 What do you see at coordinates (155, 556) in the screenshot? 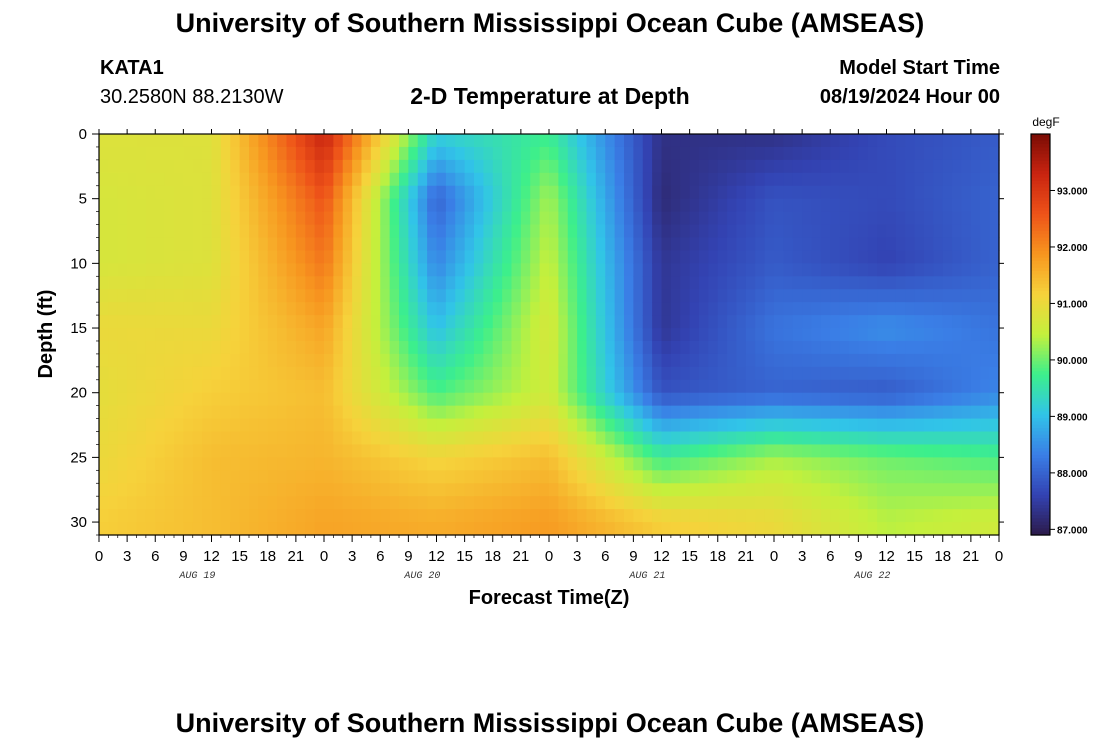
I see `x-tick-label: 6` at bounding box center [155, 556].